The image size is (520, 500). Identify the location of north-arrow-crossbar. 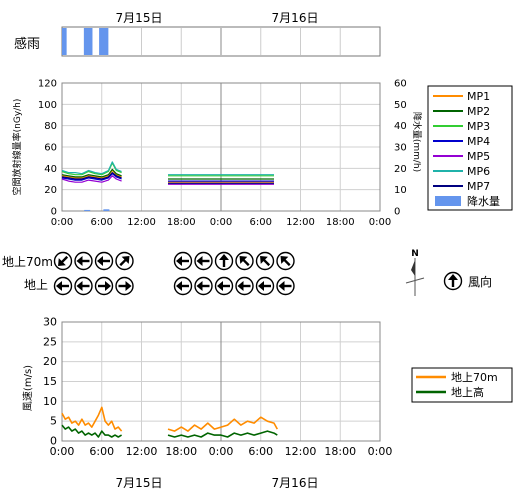
(415, 280).